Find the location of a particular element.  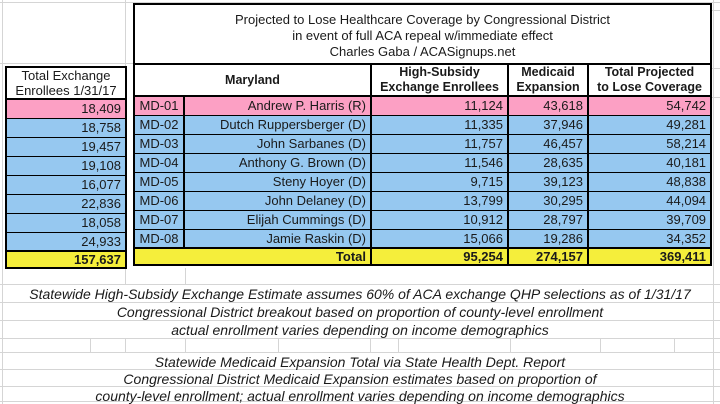

state-header-cell: Maryland is located at coordinates (252, 80).